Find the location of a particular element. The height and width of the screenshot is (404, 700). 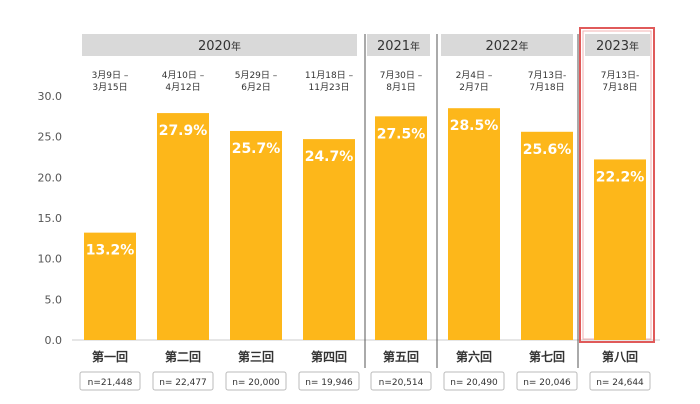

year-header-label: 2023年 is located at coordinates (617, 46).